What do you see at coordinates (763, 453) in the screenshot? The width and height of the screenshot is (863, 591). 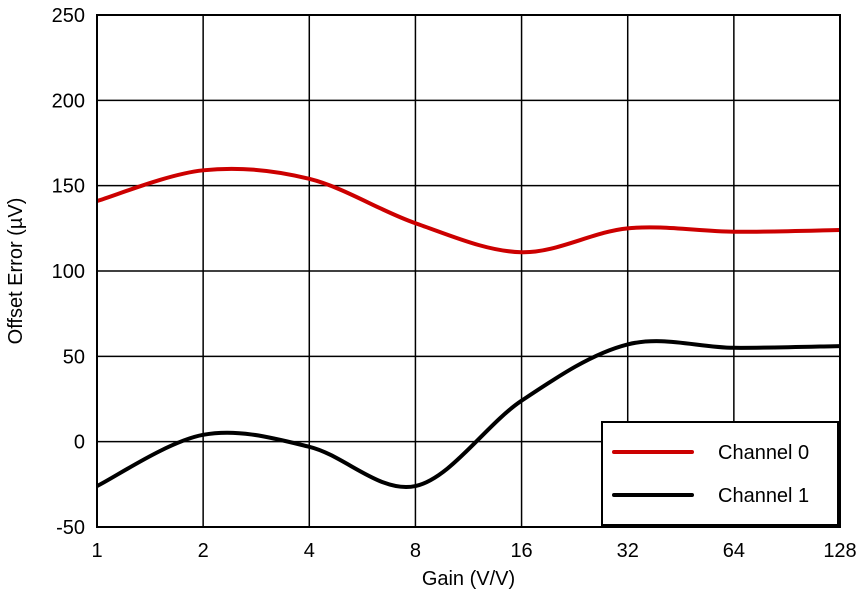 I see `legend-label: Channel 0` at bounding box center [763, 453].